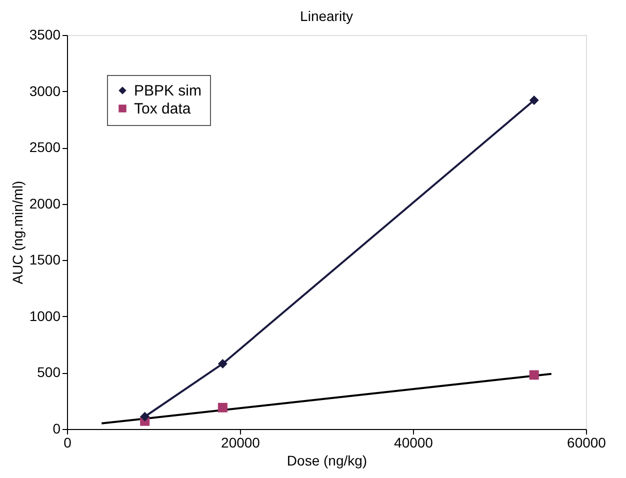 The height and width of the screenshot is (478, 626). What do you see at coordinates (327, 460) in the screenshot?
I see `x-axis-title: Dose (ng/kg)` at bounding box center [327, 460].